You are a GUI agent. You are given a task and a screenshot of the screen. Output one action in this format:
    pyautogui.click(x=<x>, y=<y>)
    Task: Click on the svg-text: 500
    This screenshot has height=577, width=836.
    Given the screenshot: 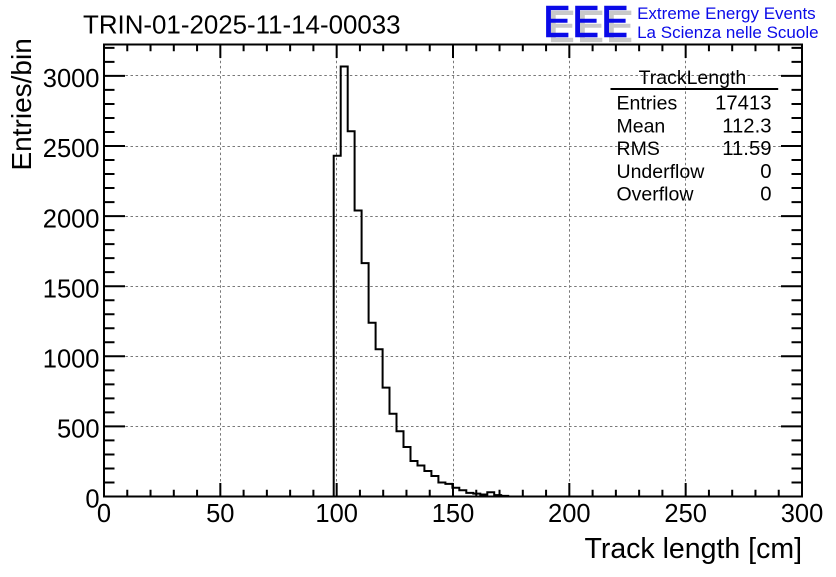 What is the action you would take?
    pyautogui.click(x=78, y=430)
    